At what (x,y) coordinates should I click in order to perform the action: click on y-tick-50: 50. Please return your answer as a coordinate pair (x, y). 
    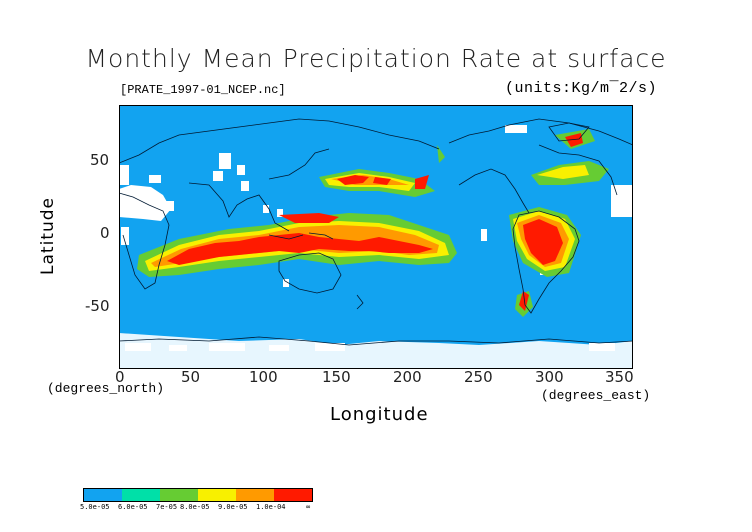
    Looking at the image, I should click on (100, 160).